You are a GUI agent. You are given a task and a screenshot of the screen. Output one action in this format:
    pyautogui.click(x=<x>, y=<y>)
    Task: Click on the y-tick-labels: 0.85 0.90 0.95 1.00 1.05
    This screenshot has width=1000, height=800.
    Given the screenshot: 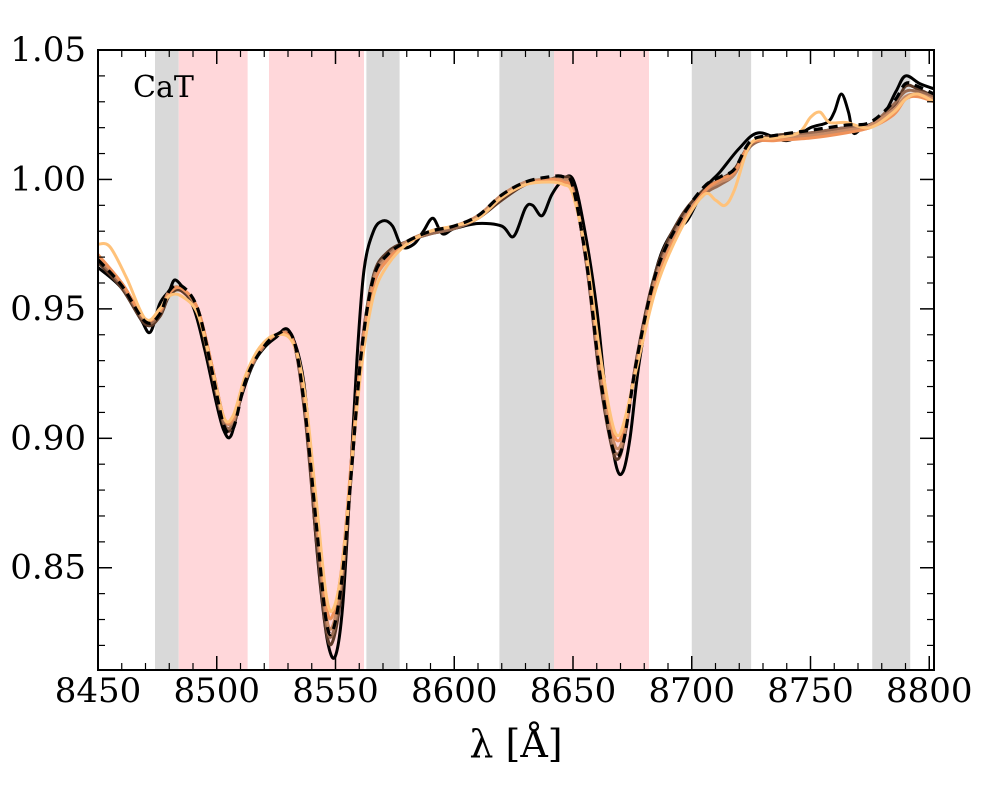 What is the action you would take?
    pyautogui.click(x=48, y=309)
    